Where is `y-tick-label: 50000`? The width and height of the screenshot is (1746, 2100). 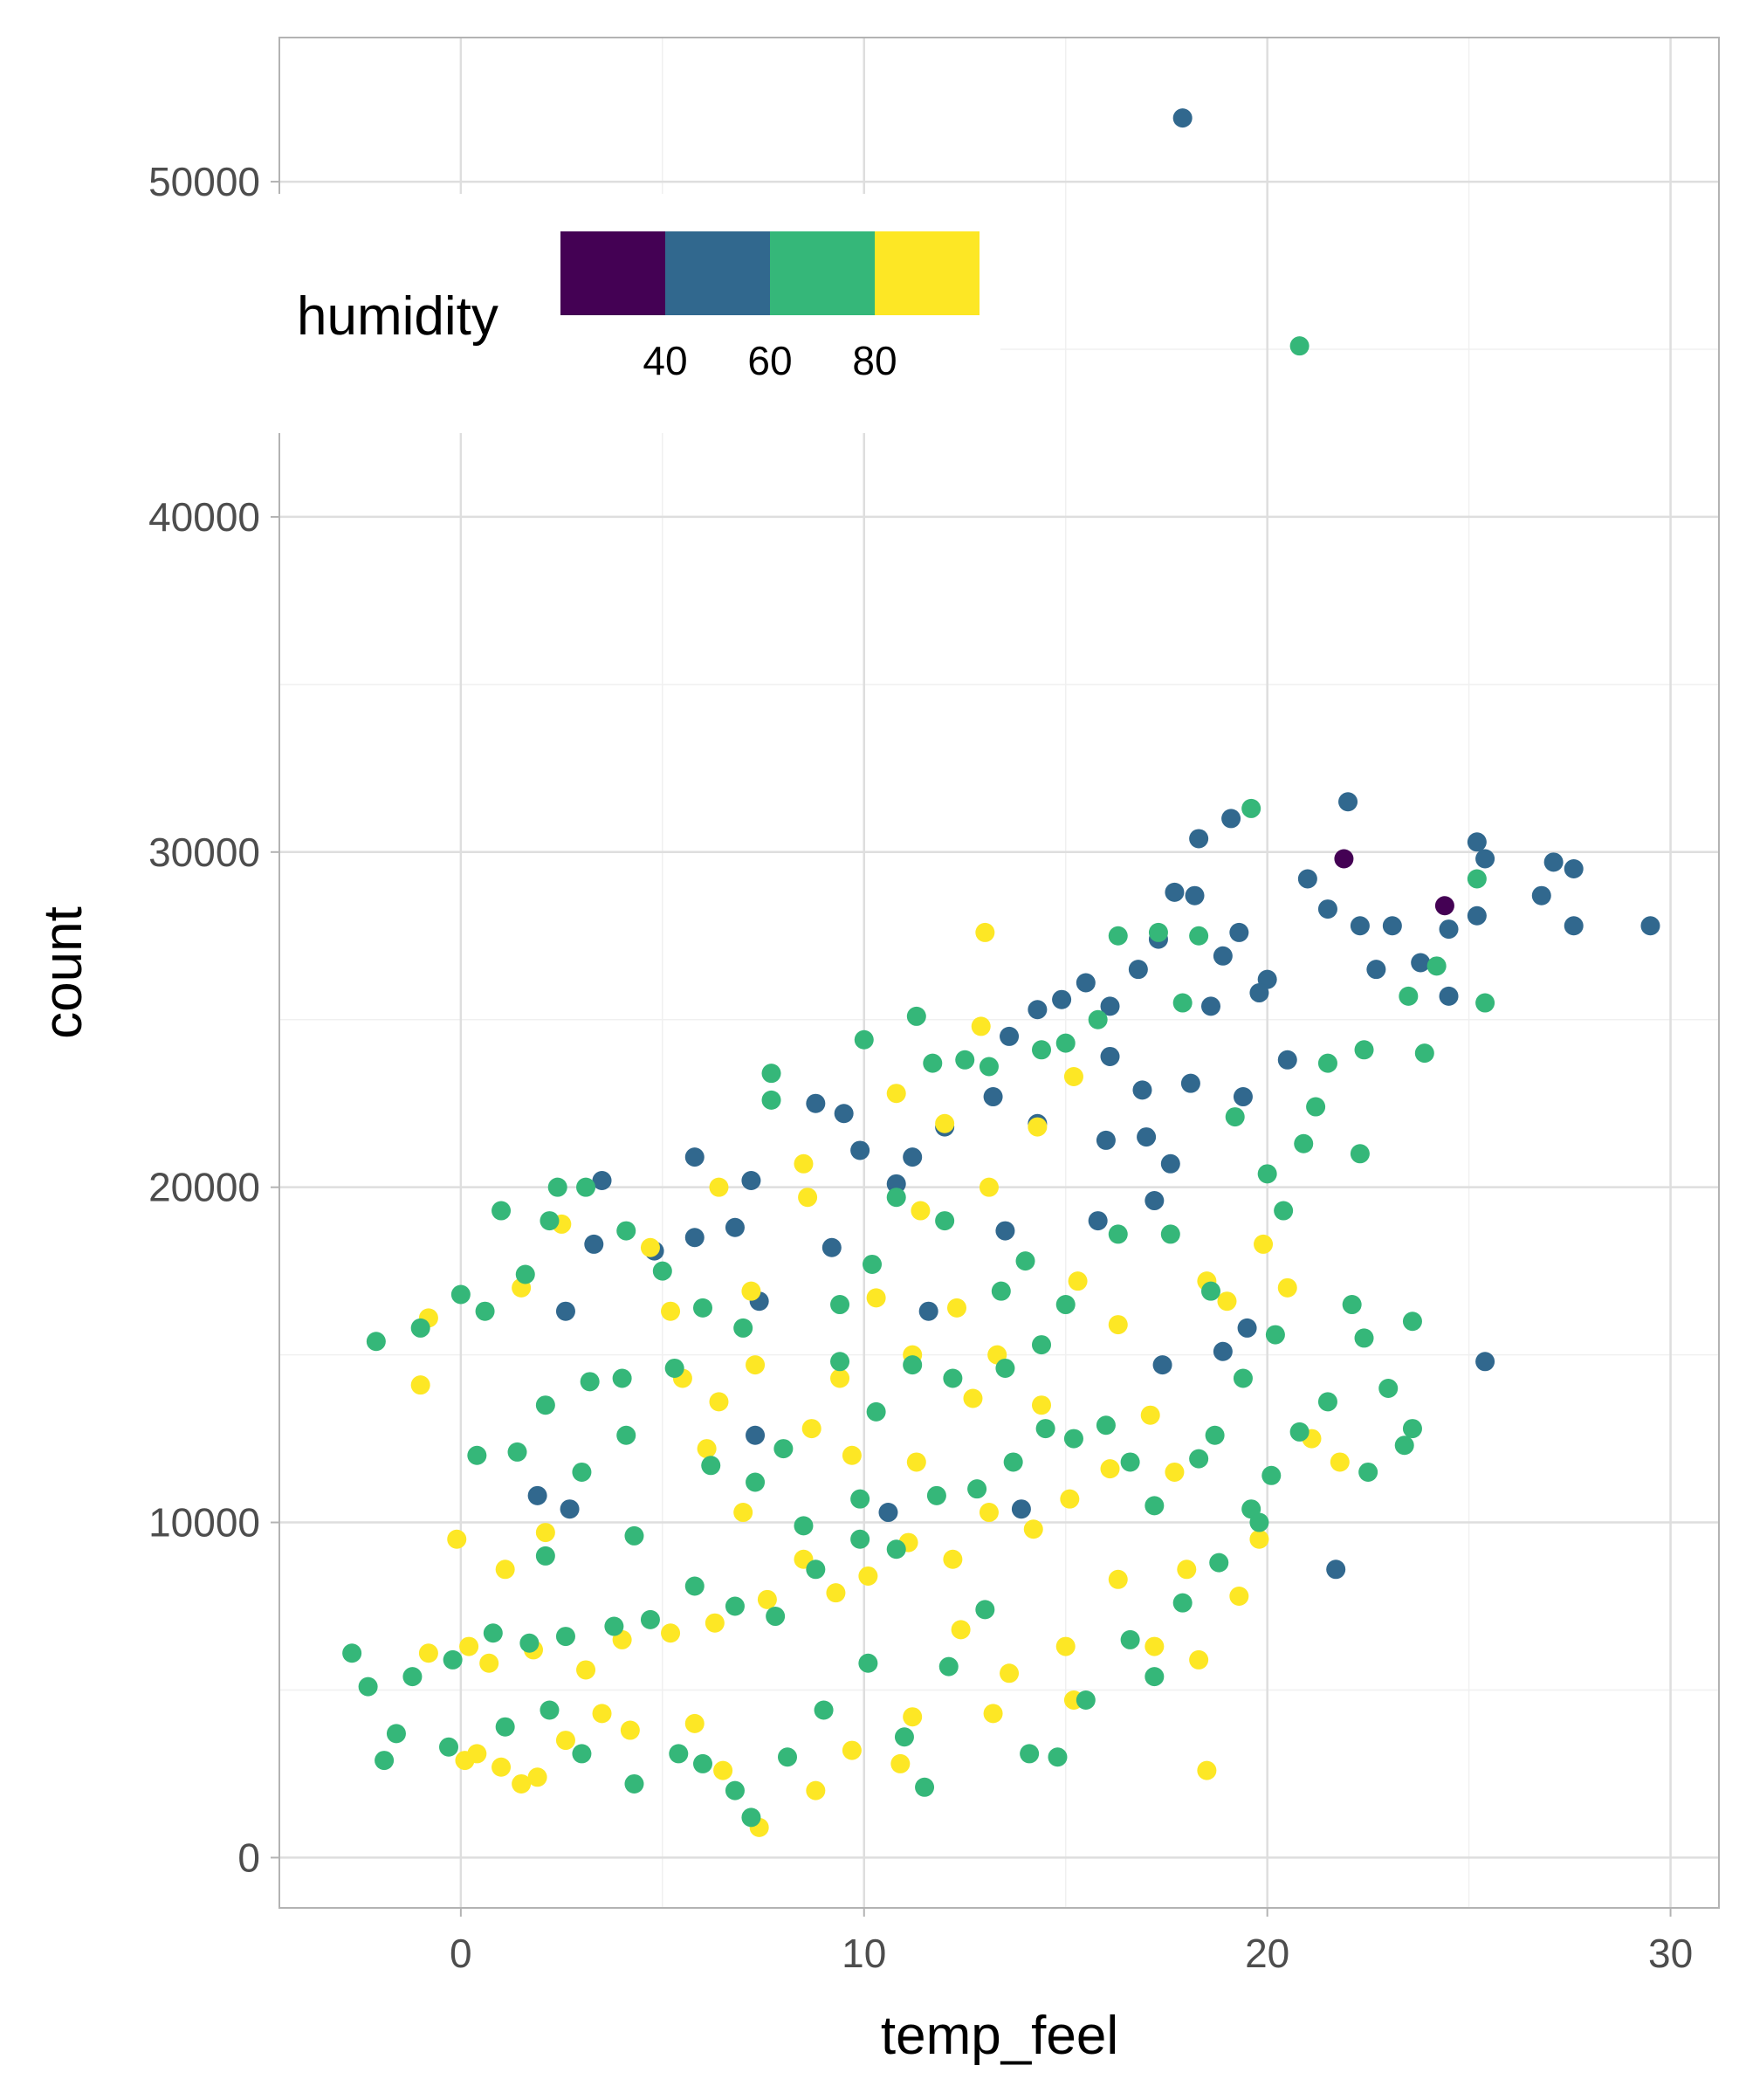 y-tick-label: 50000 is located at coordinates (204, 181).